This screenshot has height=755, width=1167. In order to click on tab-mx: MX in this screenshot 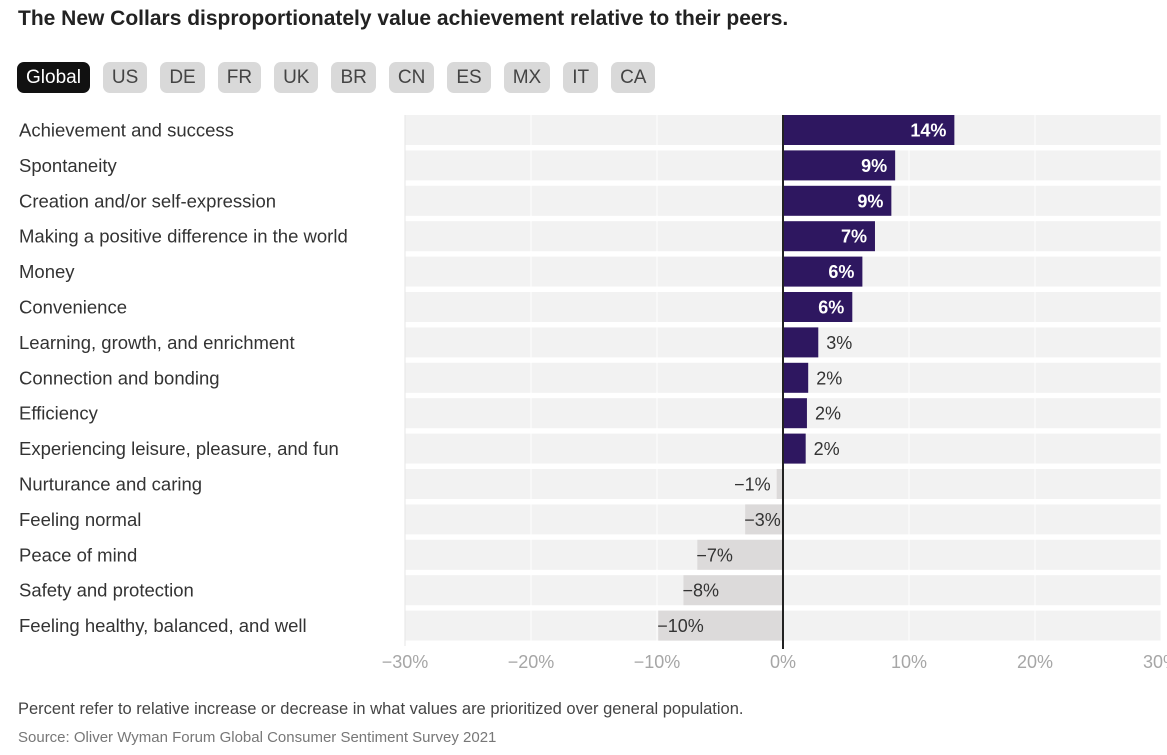, I will do `click(527, 77)`.